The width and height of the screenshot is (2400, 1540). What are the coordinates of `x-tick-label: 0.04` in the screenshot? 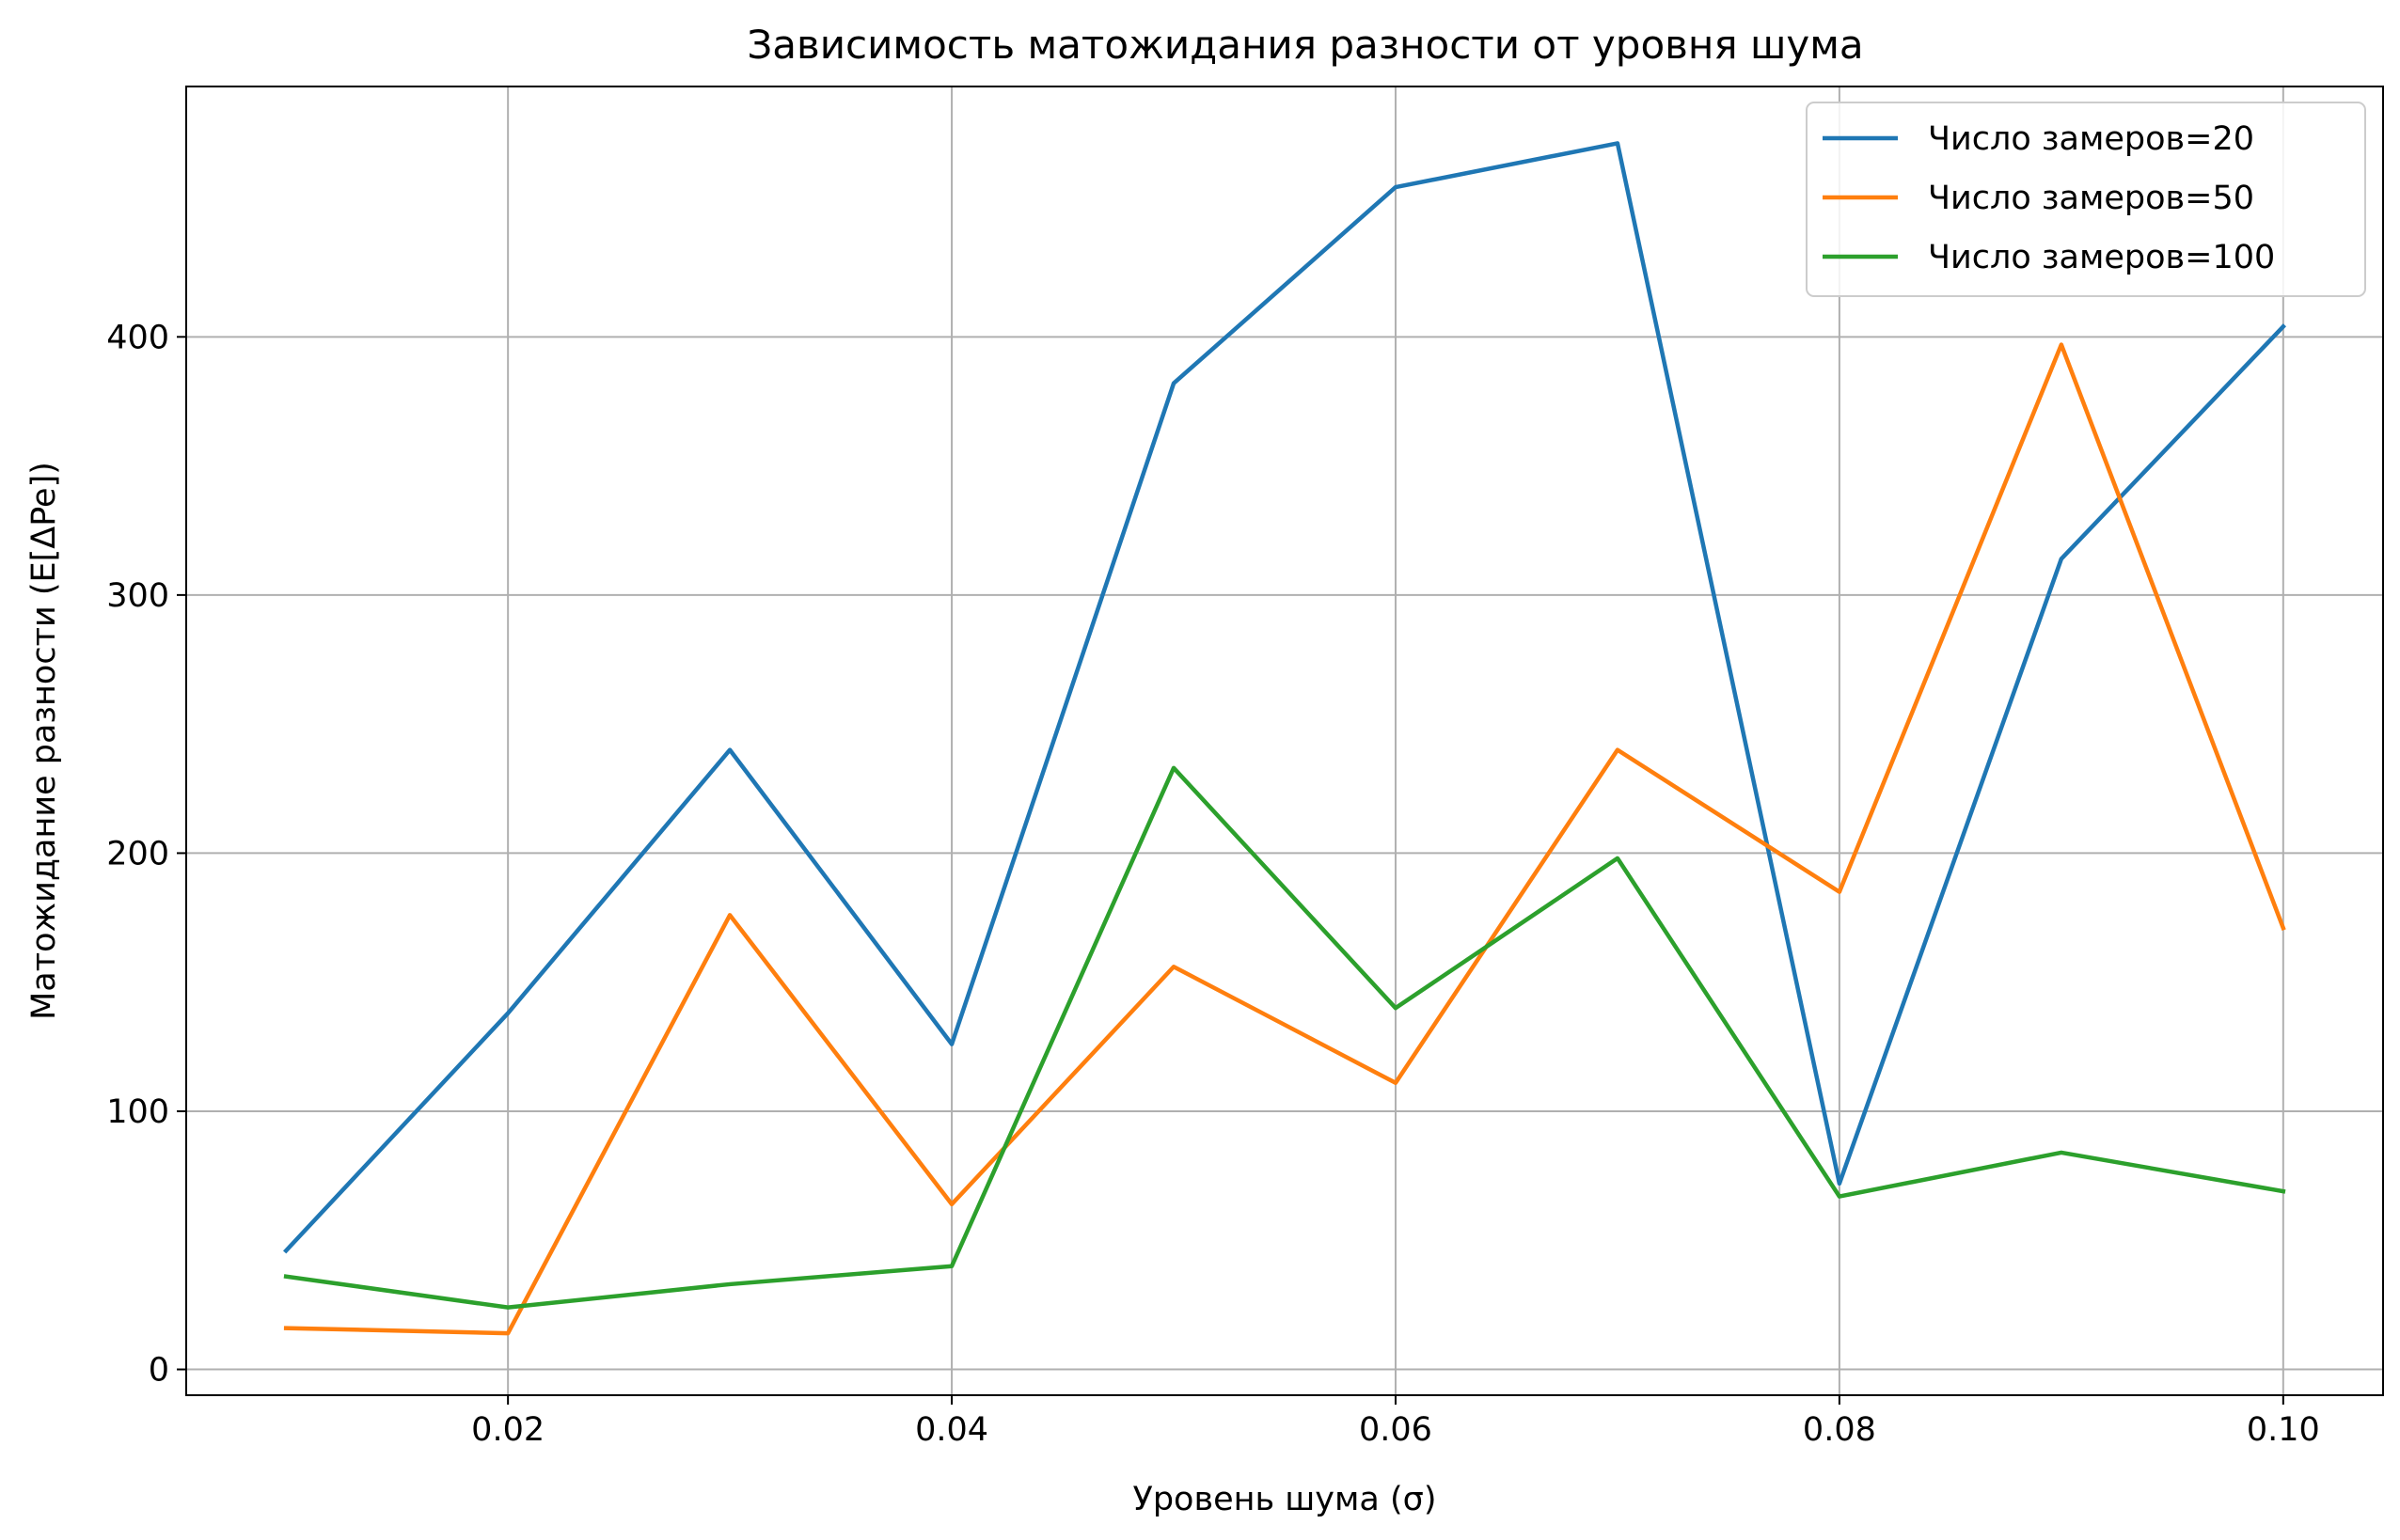 It's located at (951, 1430).